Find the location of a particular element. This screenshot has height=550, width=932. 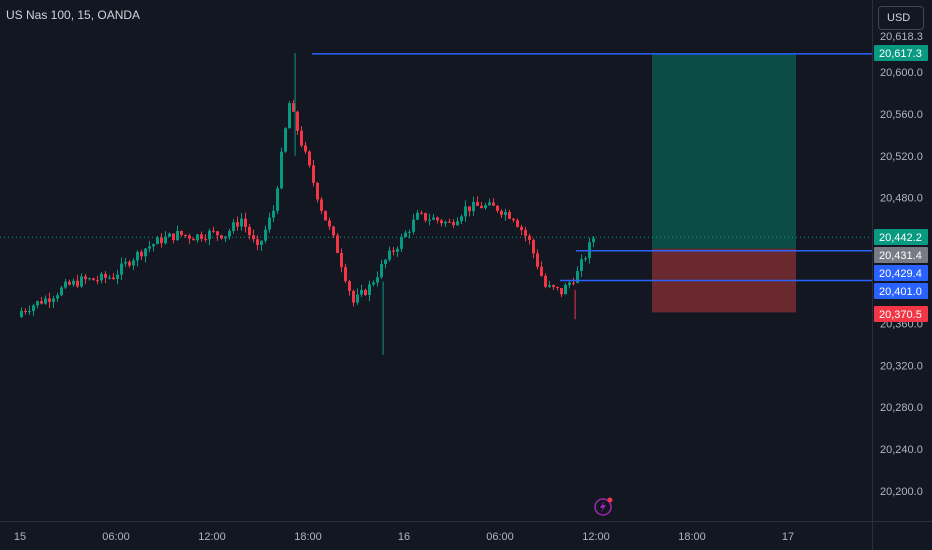

price-tick-label: 20,320.0 is located at coordinates (901, 366).